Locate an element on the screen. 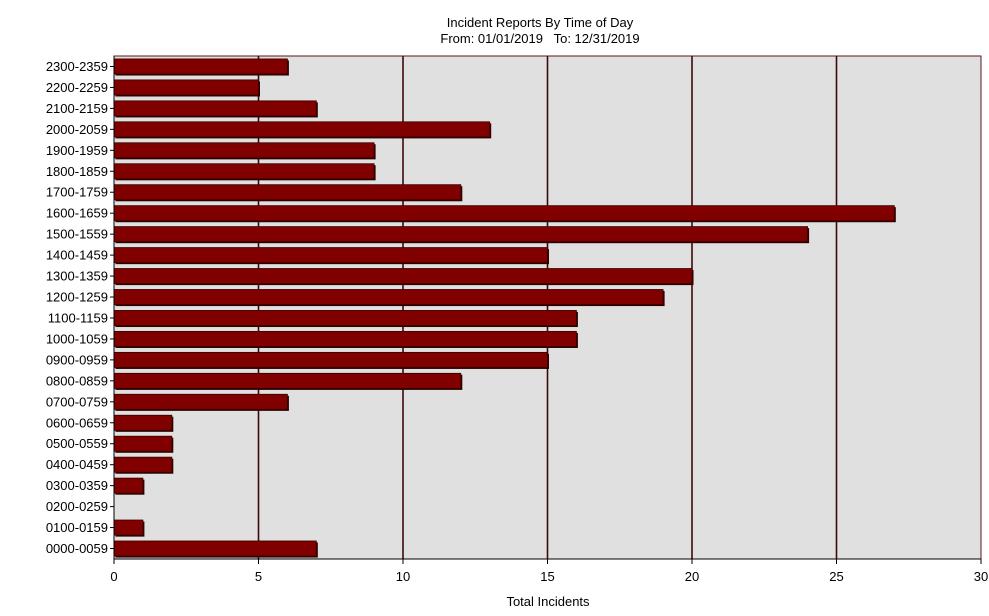  y-tick-label-0400-0459: 0400-0459 is located at coordinates (77, 464).